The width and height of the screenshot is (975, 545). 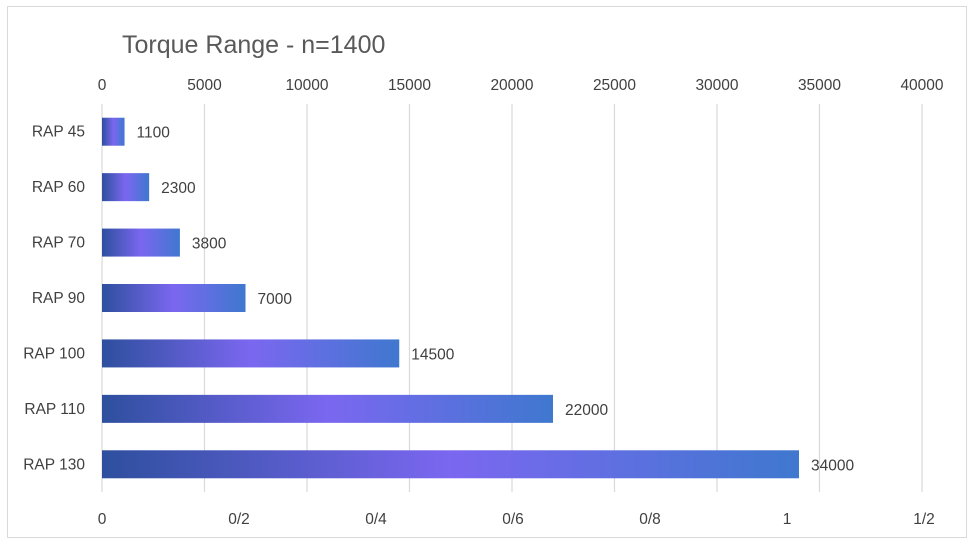 I want to click on bottom-axis-tick-label: 0/8, so click(x=650, y=519).